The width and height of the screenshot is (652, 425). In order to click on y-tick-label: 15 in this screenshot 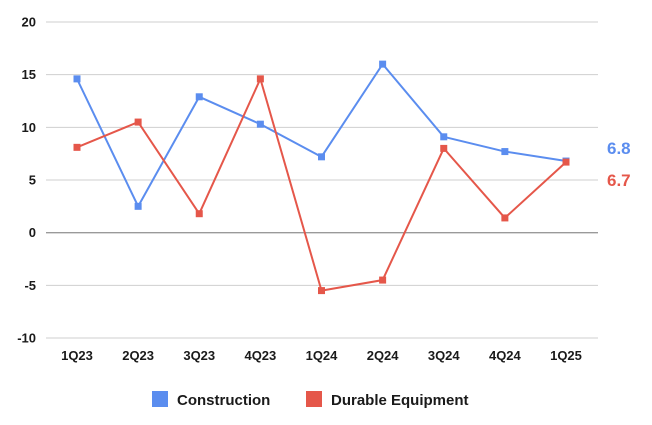, I will do `click(29, 74)`.